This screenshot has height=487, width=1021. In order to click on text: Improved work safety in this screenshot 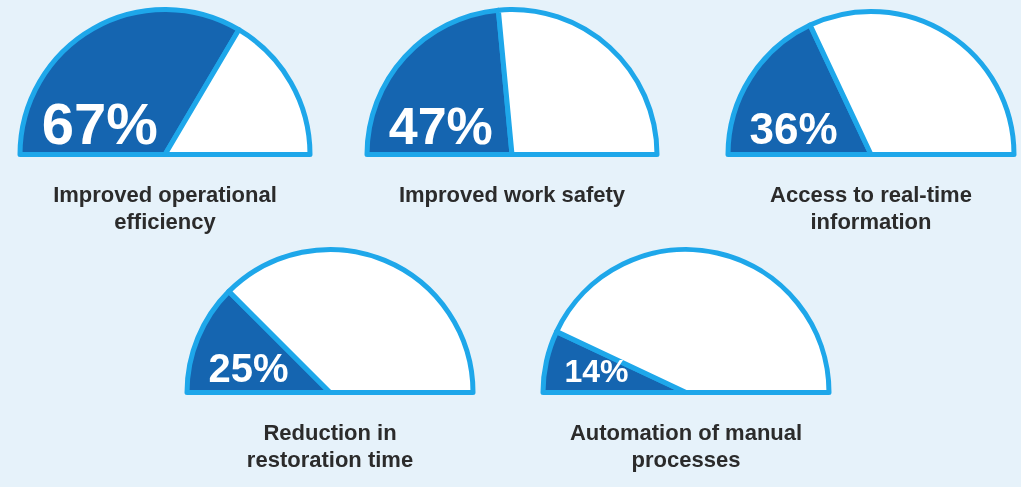, I will do `click(512, 194)`.